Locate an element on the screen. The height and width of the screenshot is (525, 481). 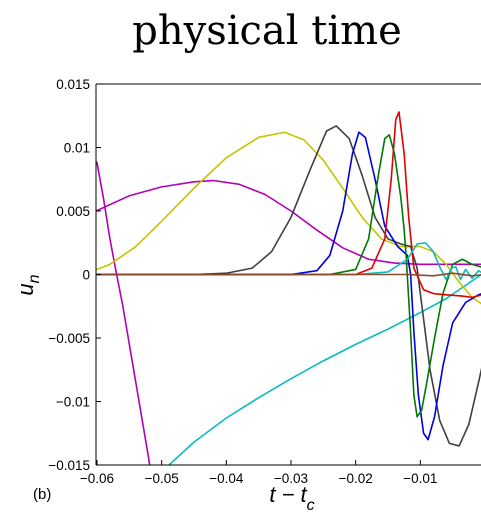
y-tick-label: 0.01 is located at coordinates (77, 148).